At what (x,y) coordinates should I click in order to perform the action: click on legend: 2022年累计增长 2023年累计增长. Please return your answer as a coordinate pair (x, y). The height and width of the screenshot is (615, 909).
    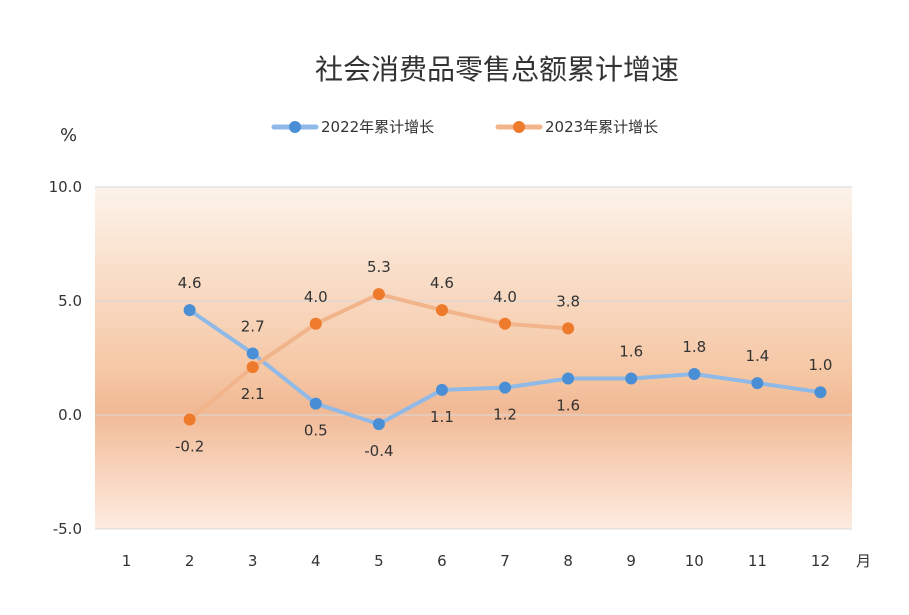
    Looking at the image, I should click on (464, 127).